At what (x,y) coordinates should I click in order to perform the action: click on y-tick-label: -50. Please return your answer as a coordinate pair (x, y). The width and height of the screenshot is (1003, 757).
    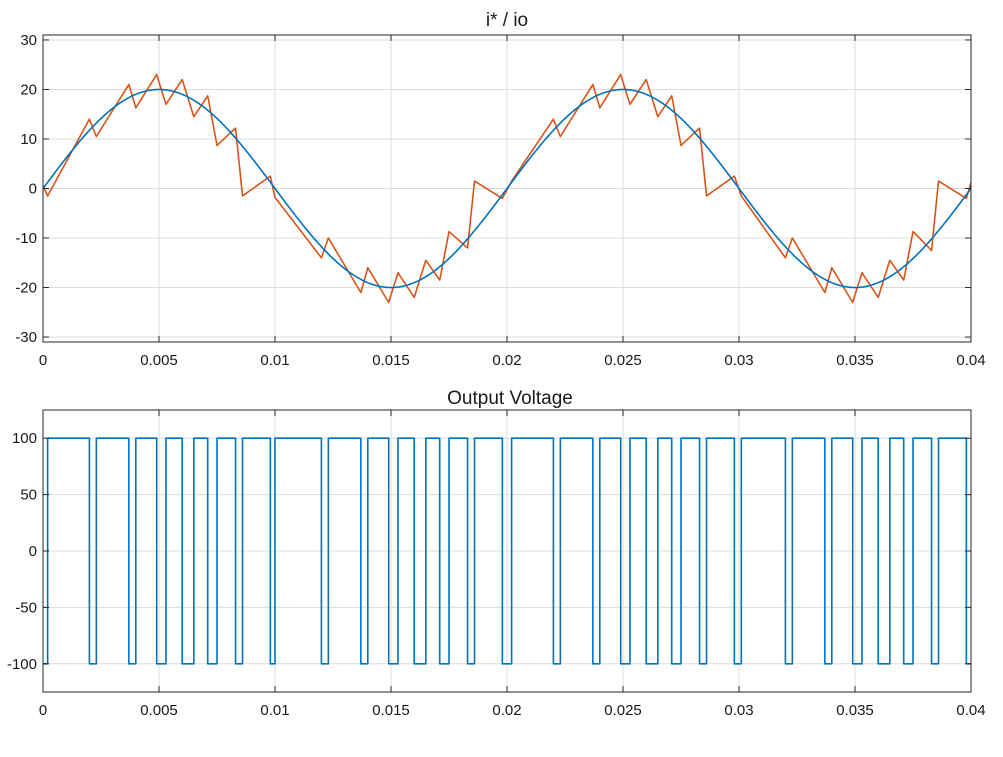
    Looking at the image, I should click on (26, 607).